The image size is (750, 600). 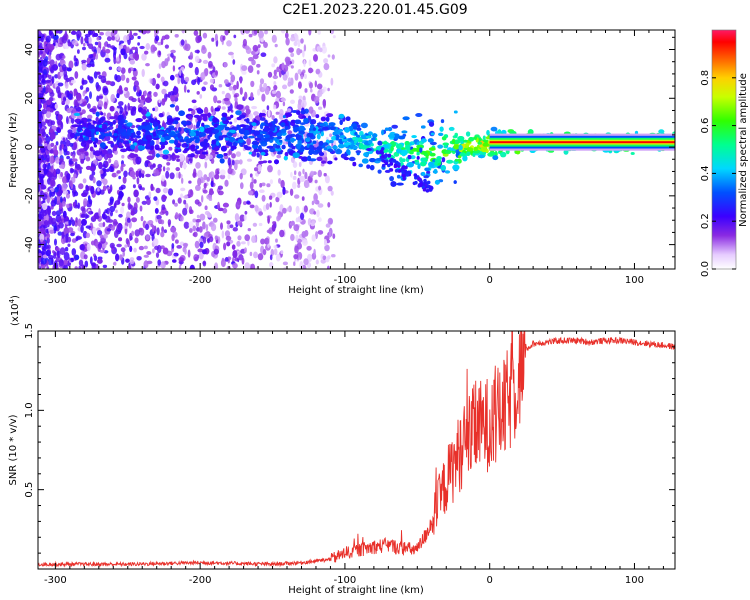 What do you see at coordinates (374, 10) in the screenshot?
I see `figure-title: C2E1.2023.220.01.45.G09` at bounding box center [374, 10].